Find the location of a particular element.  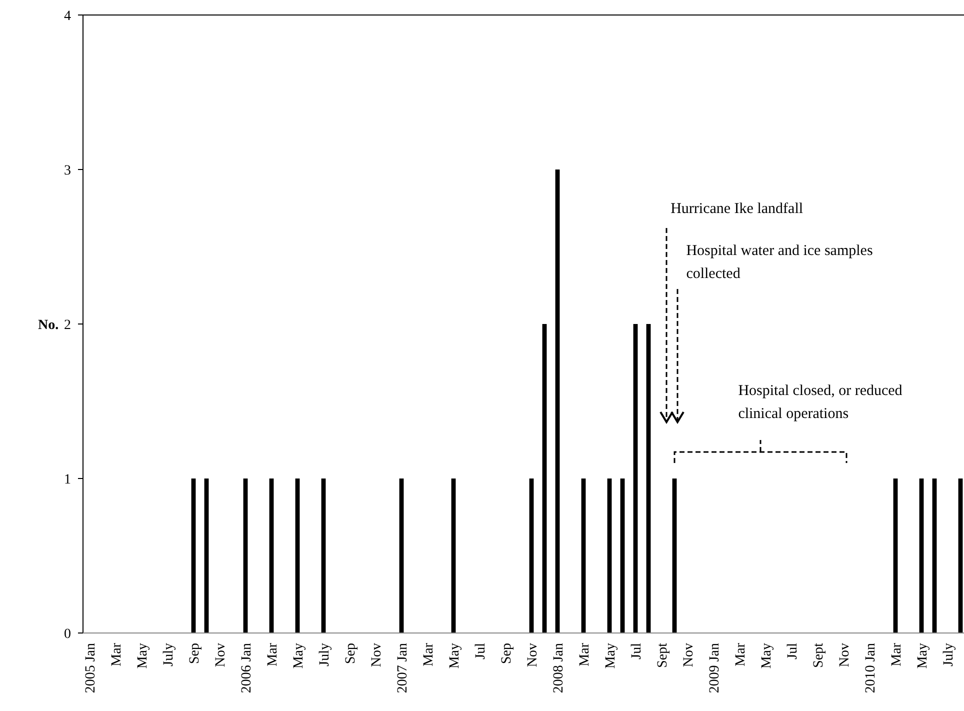

annotation: Hospital closed, or reduced clinical operations is located at coordinates (820, 402).